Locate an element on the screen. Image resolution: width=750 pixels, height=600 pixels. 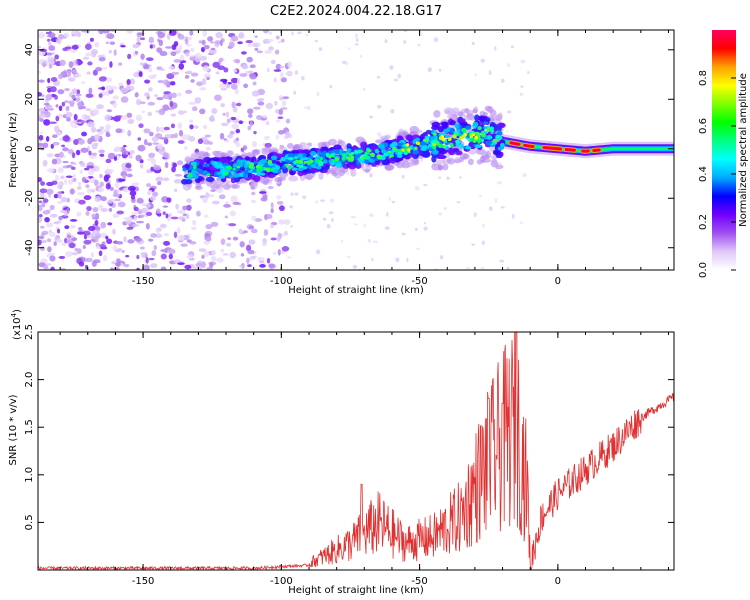
spectrogram-ylabel: Frequency (Hz) is located at coordinates (13, 150).